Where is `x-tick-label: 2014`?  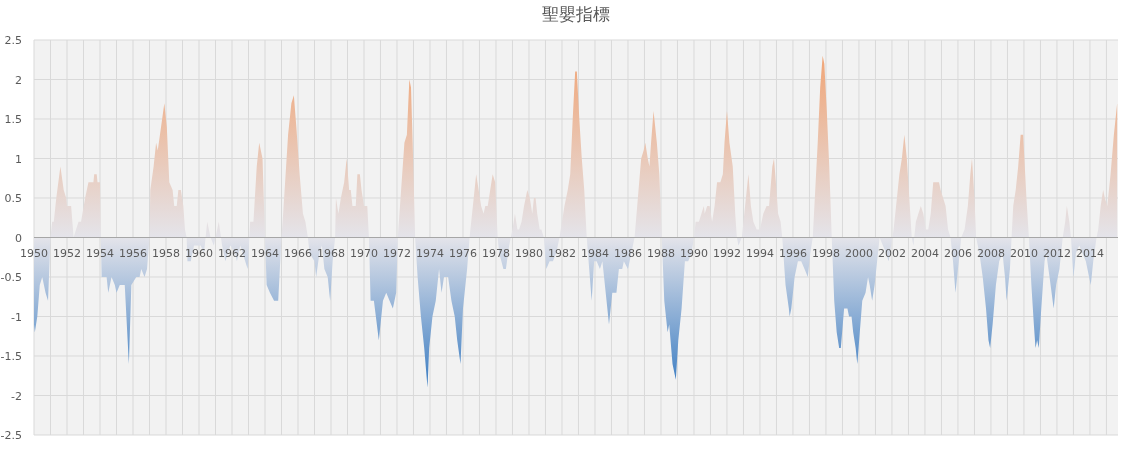 x-tick-label: 2014 is located at coordinates (1089, 253).